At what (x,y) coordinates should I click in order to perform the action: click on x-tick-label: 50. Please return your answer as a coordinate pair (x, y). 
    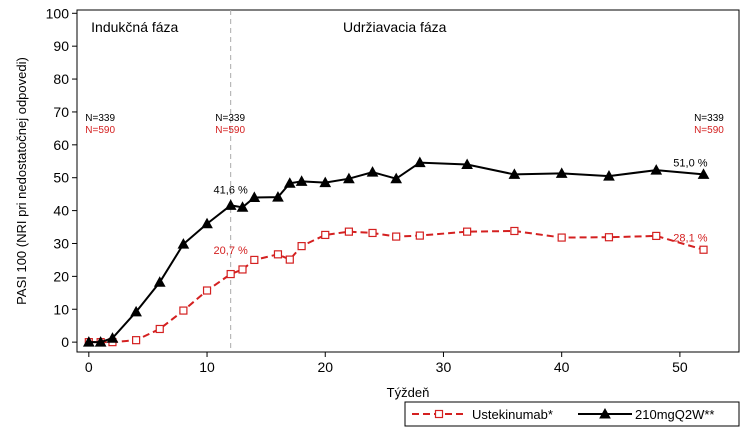
    Looking at the image, I should click on (680, 367).